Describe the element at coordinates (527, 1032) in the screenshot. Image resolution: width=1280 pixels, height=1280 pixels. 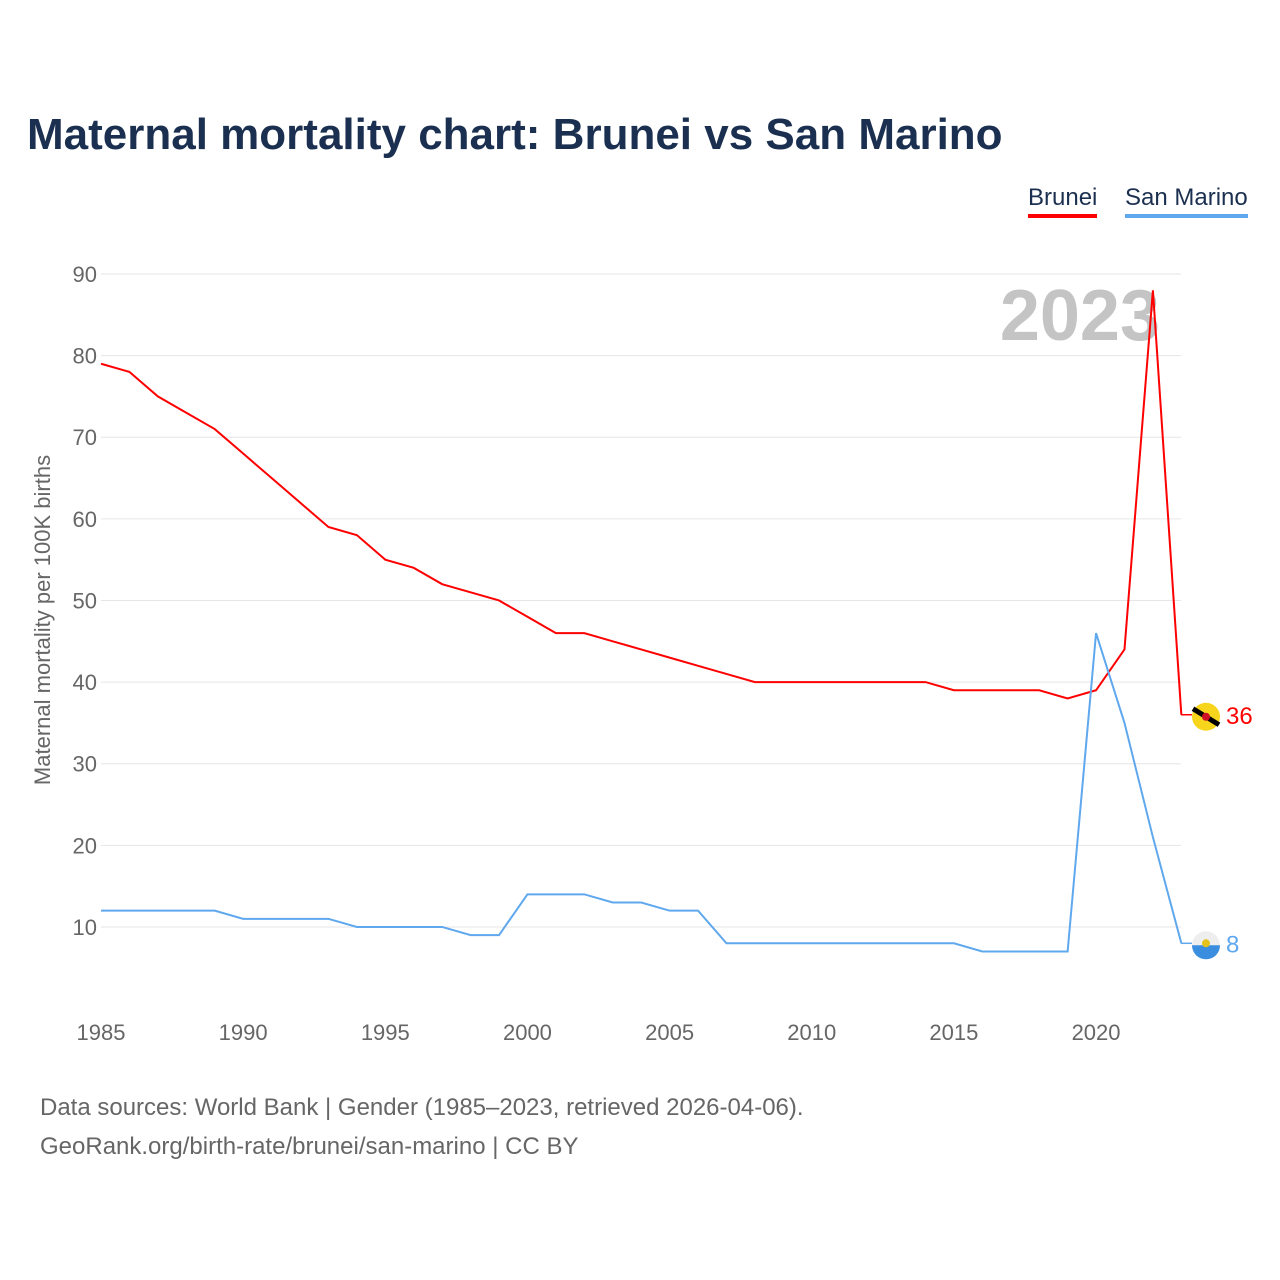
I see `x-tick-label: 2000` at that location.